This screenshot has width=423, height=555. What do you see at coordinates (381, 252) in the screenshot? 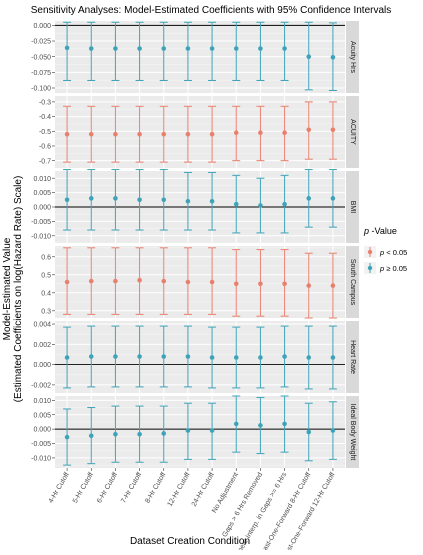
I see `legend-p: p` at bounding box center [381, 252].